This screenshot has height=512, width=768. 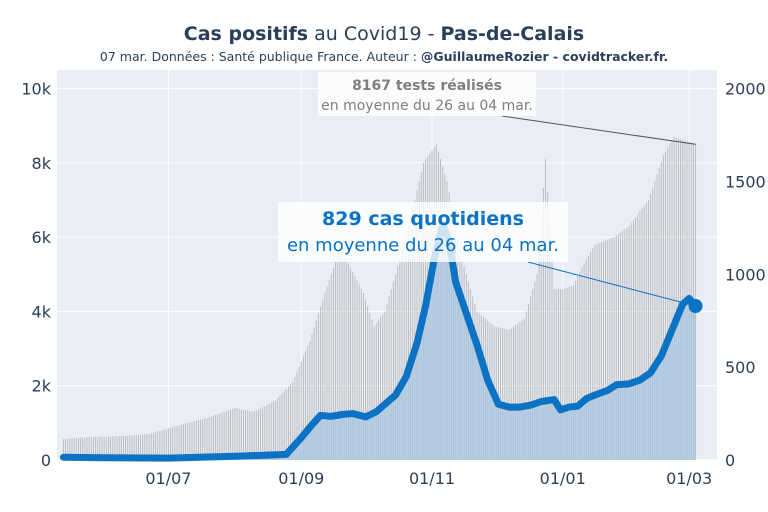 What do you see at coordinates (423, 232) in the screenshot?
I see `cases-annotation-box` at bounding box center [423, 232].